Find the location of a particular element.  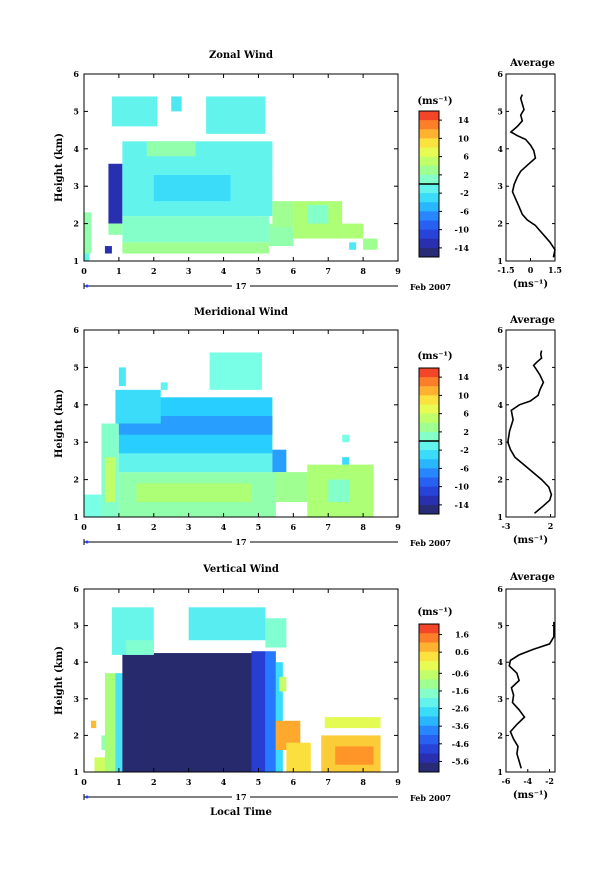

average-y-tick-label: 4 is located at coordinates (500, 149).